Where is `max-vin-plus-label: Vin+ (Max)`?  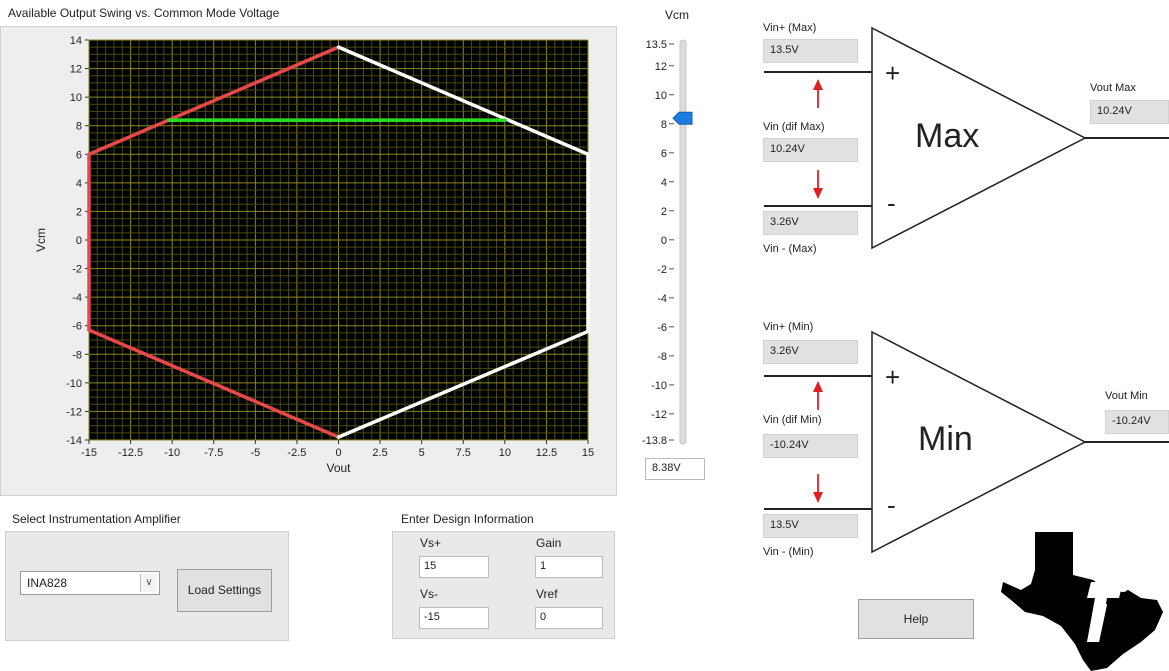 max-vin-plus-label: Vin+ (Max) is located at coordinates (790, 28).